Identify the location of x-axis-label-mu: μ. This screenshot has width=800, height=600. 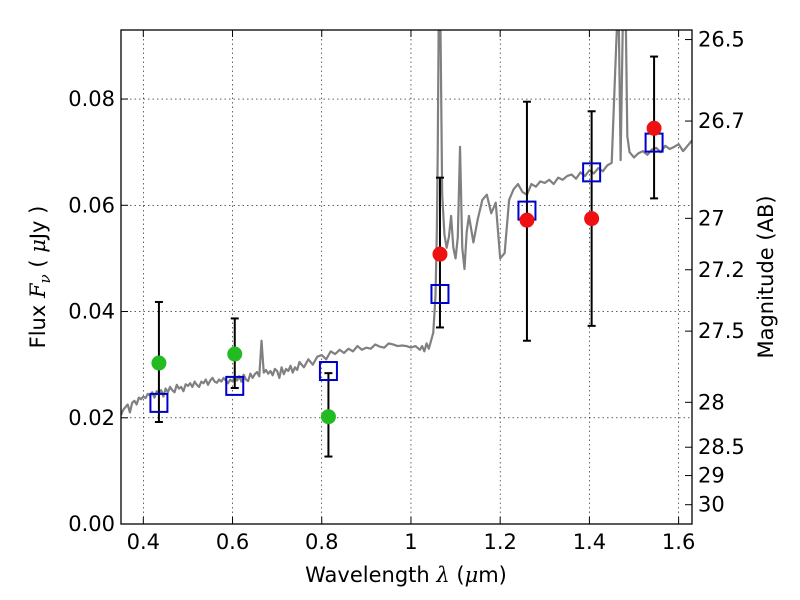
(472, 575).